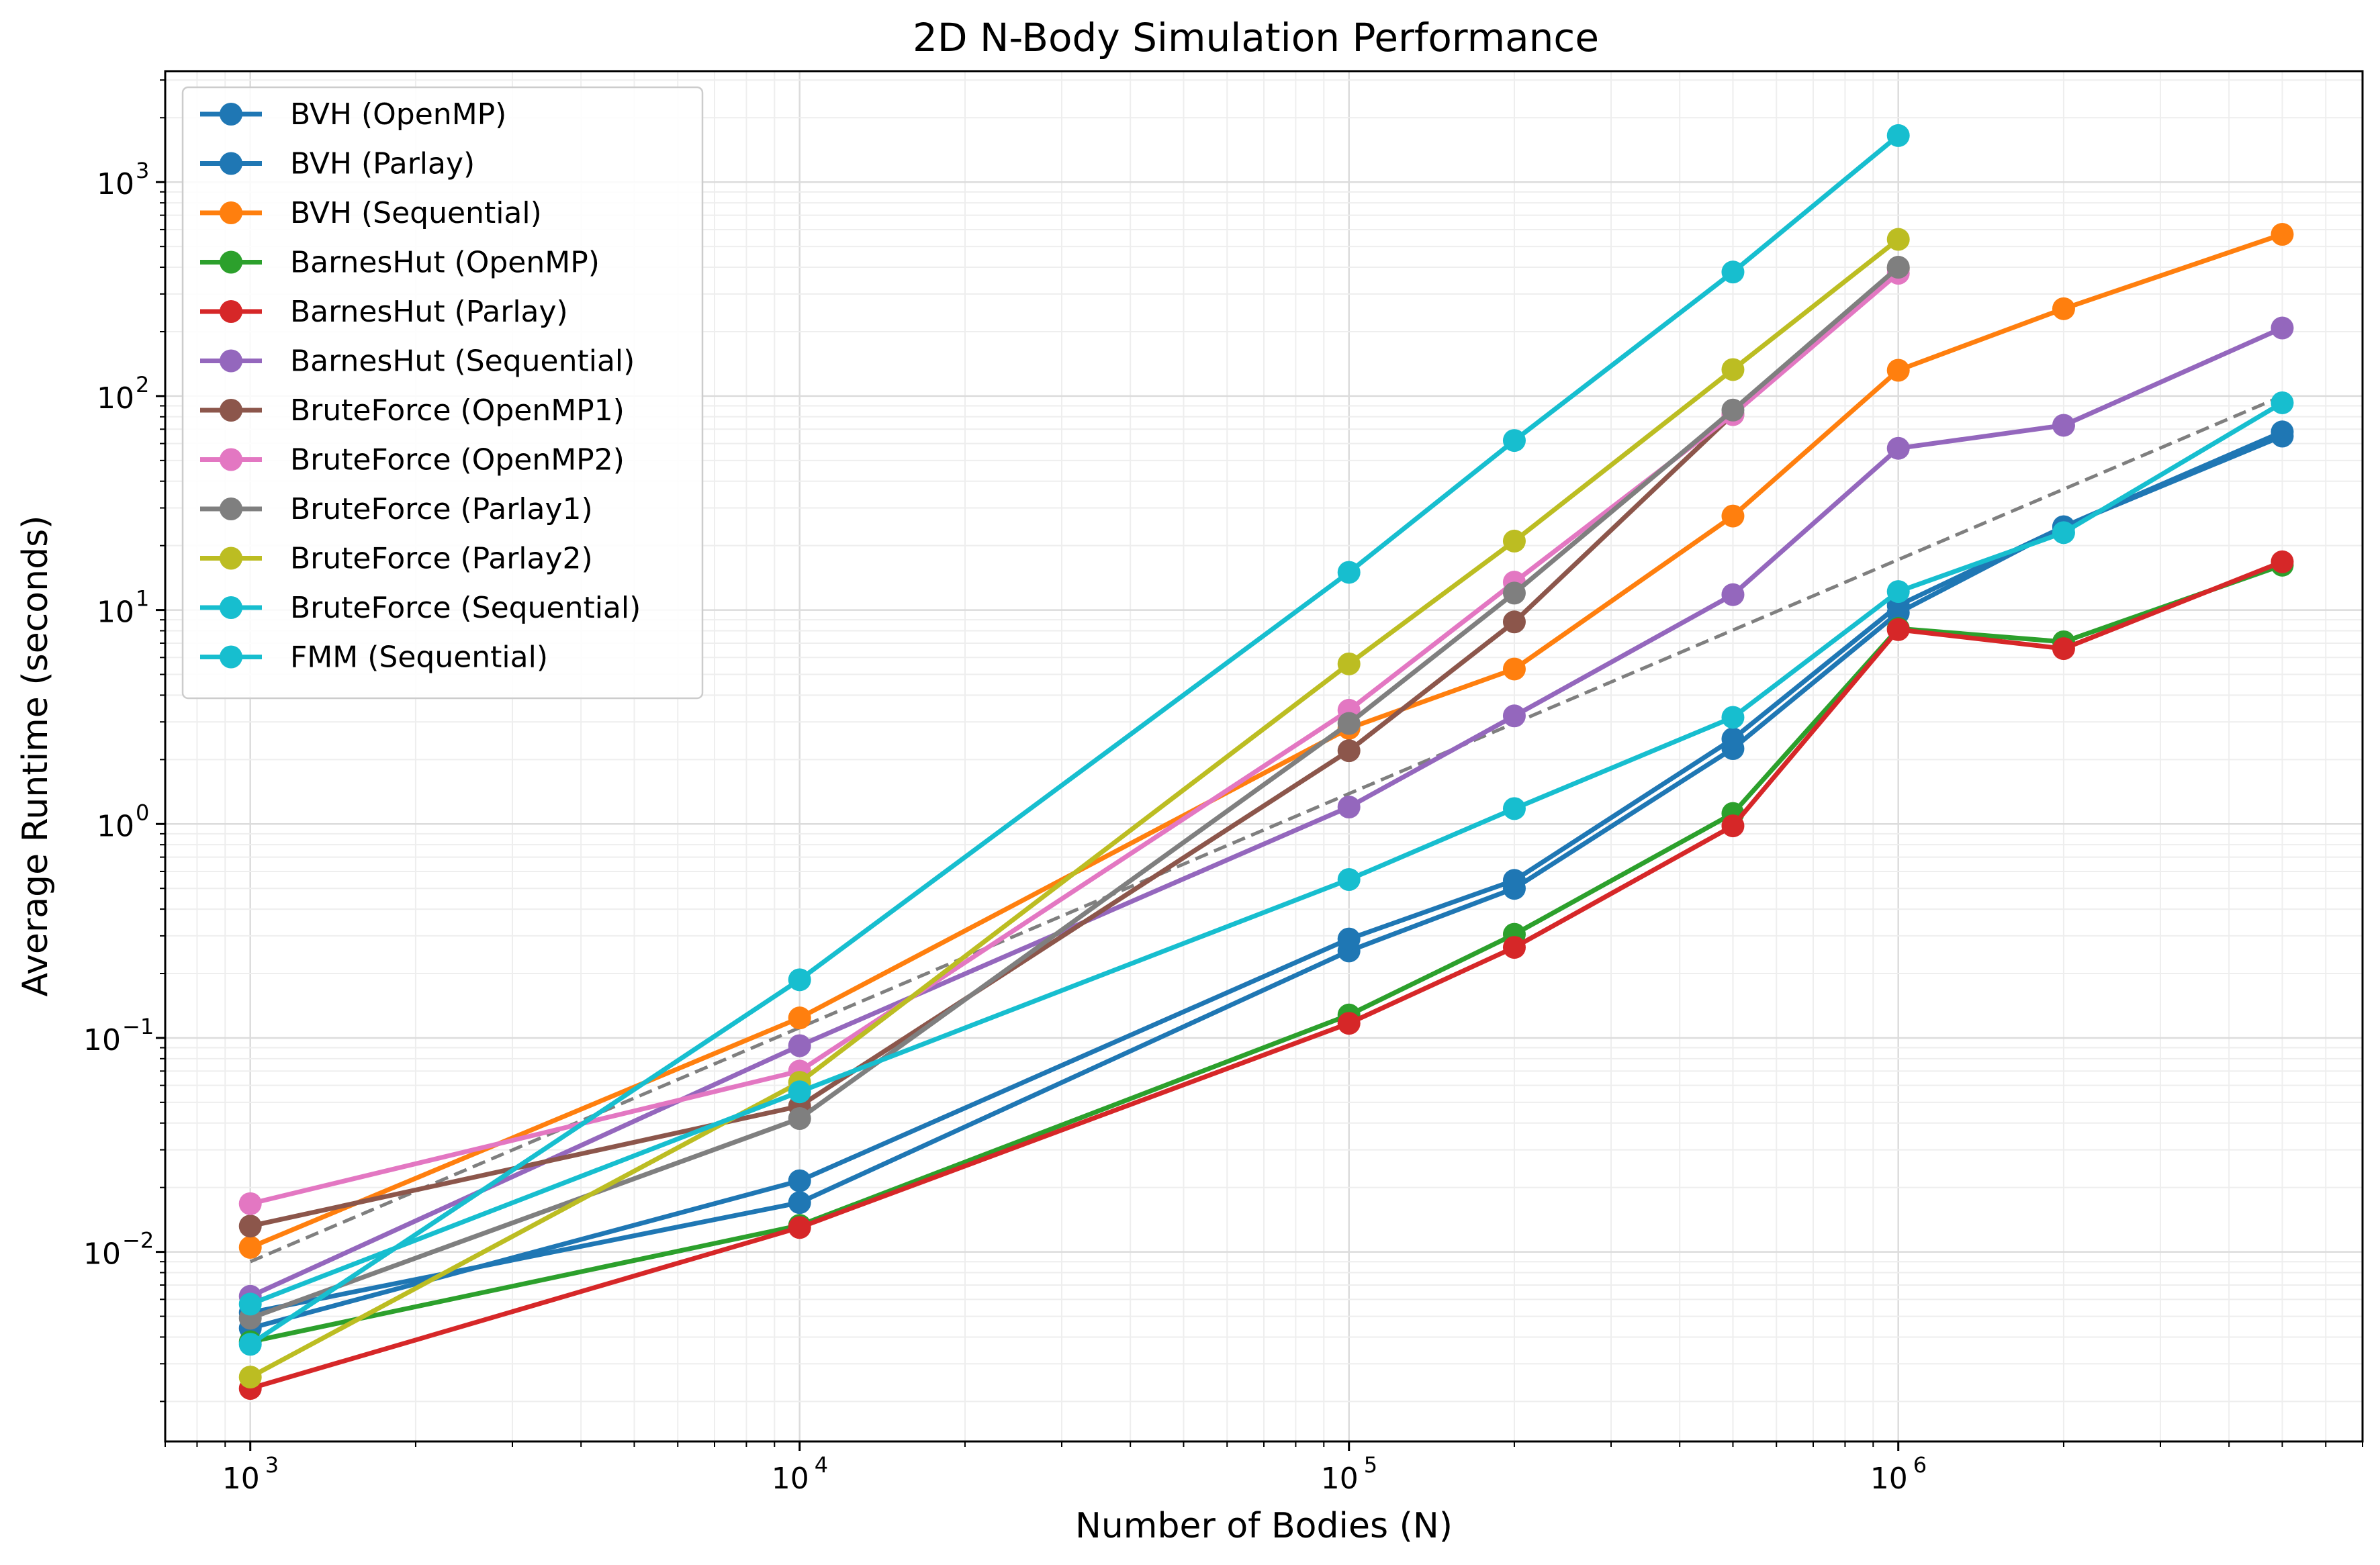 The height and width of the screenshot is (1565, 2380). I want to click on legend-item: BarnesHut (Sequential), so click(417, 361).